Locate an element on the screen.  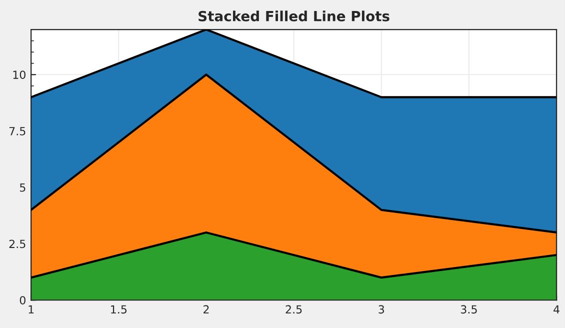
y-tick-label: 10 is located at coordinates (19, 74).